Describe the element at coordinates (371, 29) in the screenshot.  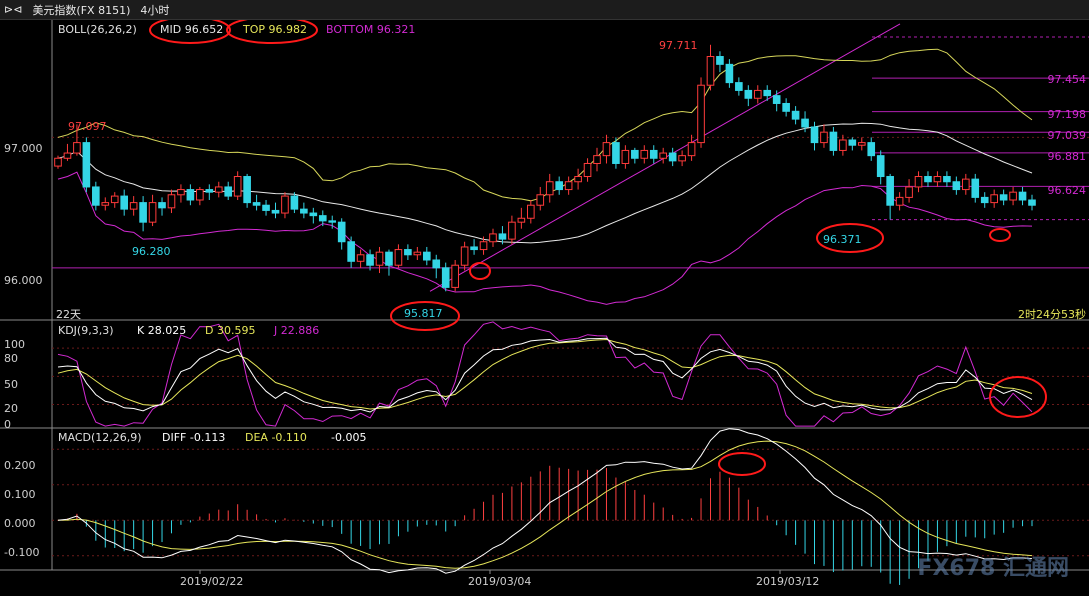
I see `boll-bottom-value: BOTTOM 96.321` at that location.